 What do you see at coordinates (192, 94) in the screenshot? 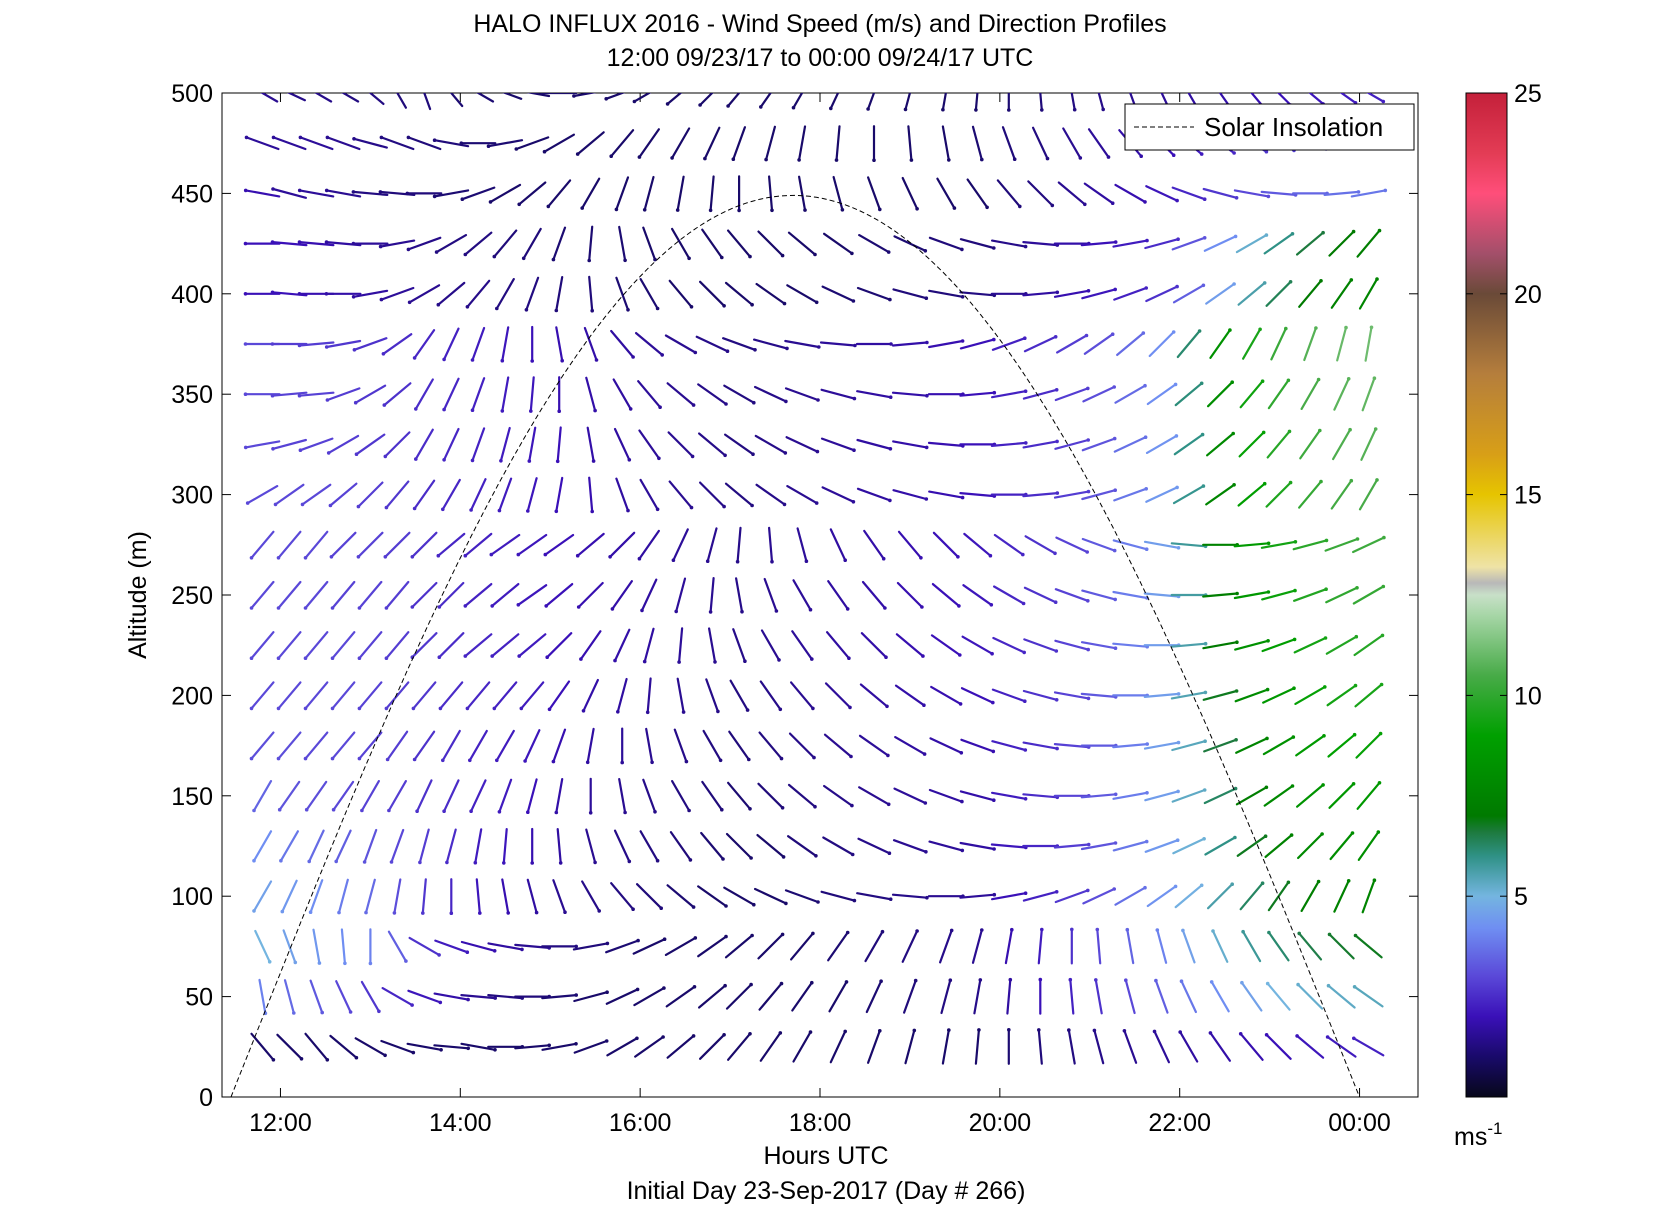
I see `y-tick-label: 500` at bounding box center [192, 94].